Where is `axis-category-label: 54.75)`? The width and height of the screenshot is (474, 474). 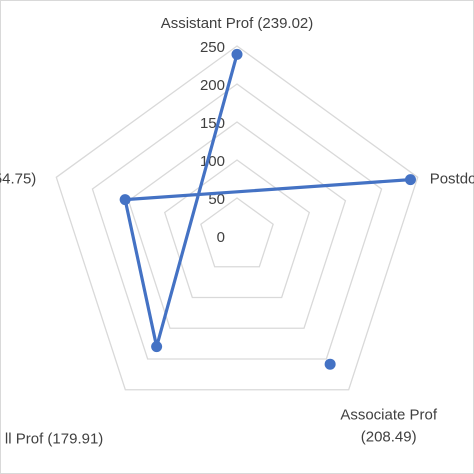 axis-category-label: 54.75) is located at coordinates (18, 178).